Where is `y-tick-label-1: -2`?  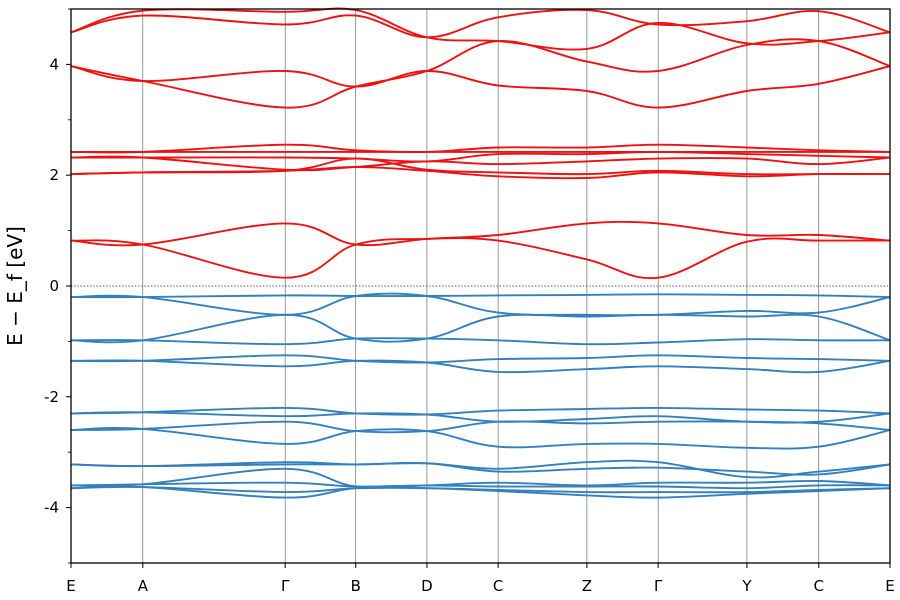
y-tick-label-1: -2 is located at coordinates (51, 397).